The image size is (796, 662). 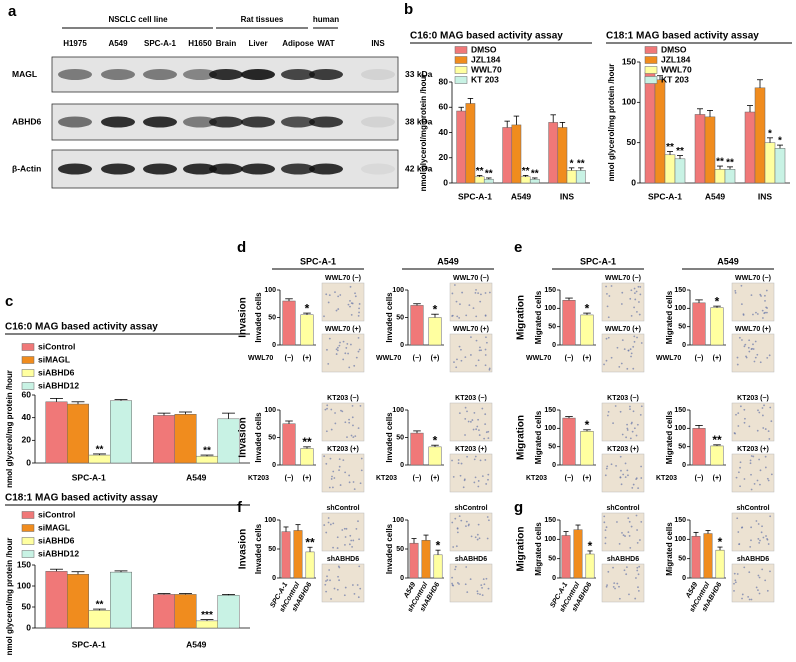 I want to click on lane-label: H1650, so click(x=200, y=43).